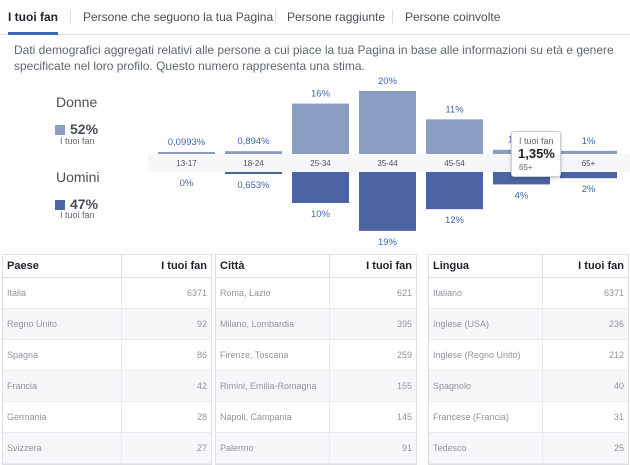  Describe the element at coordinates (107, 324) in the screenshot. I see `table-row: Regno Unito 92` at that location.